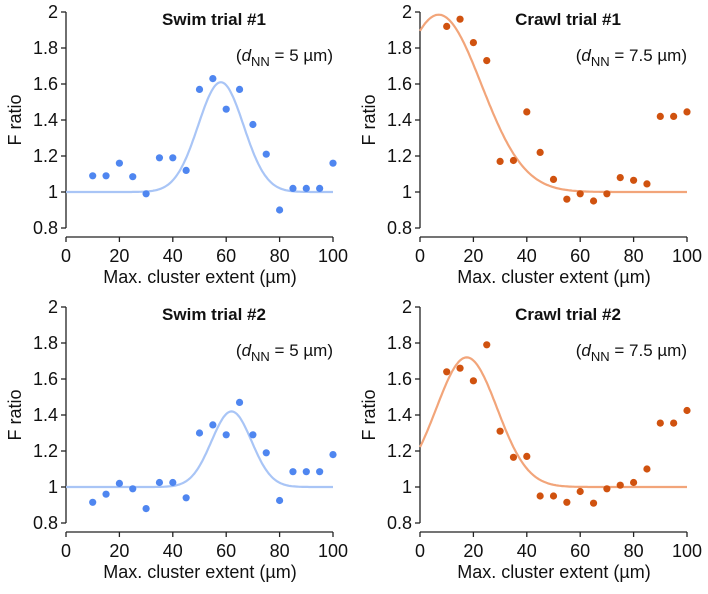 The height and width of the screenshot is (594, 708). What do you see at coordinates (45, 379) in the screenshot?
I see `y-tick-label: 1.6` at bounding box center [45, 379].